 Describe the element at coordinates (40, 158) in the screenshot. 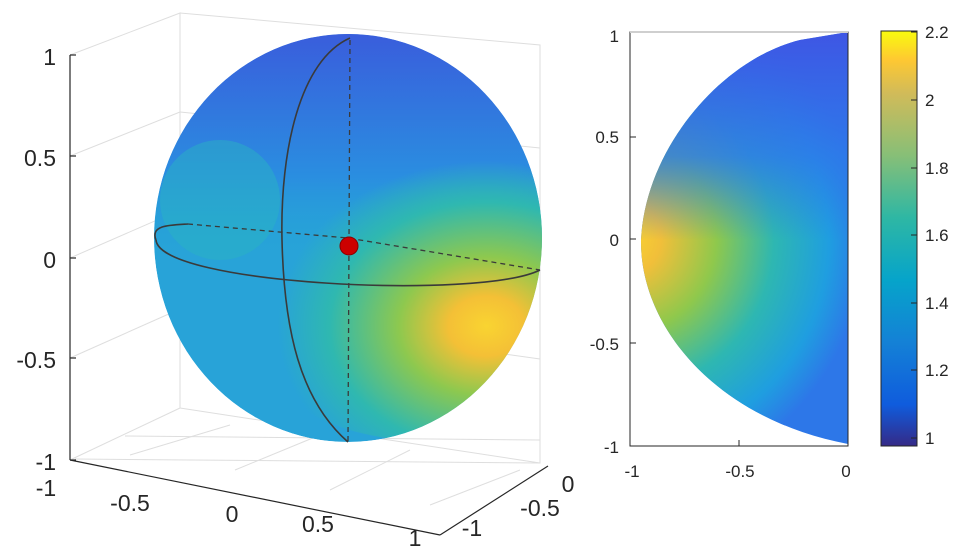

I see `z-tick-label: 0.5` at that location.